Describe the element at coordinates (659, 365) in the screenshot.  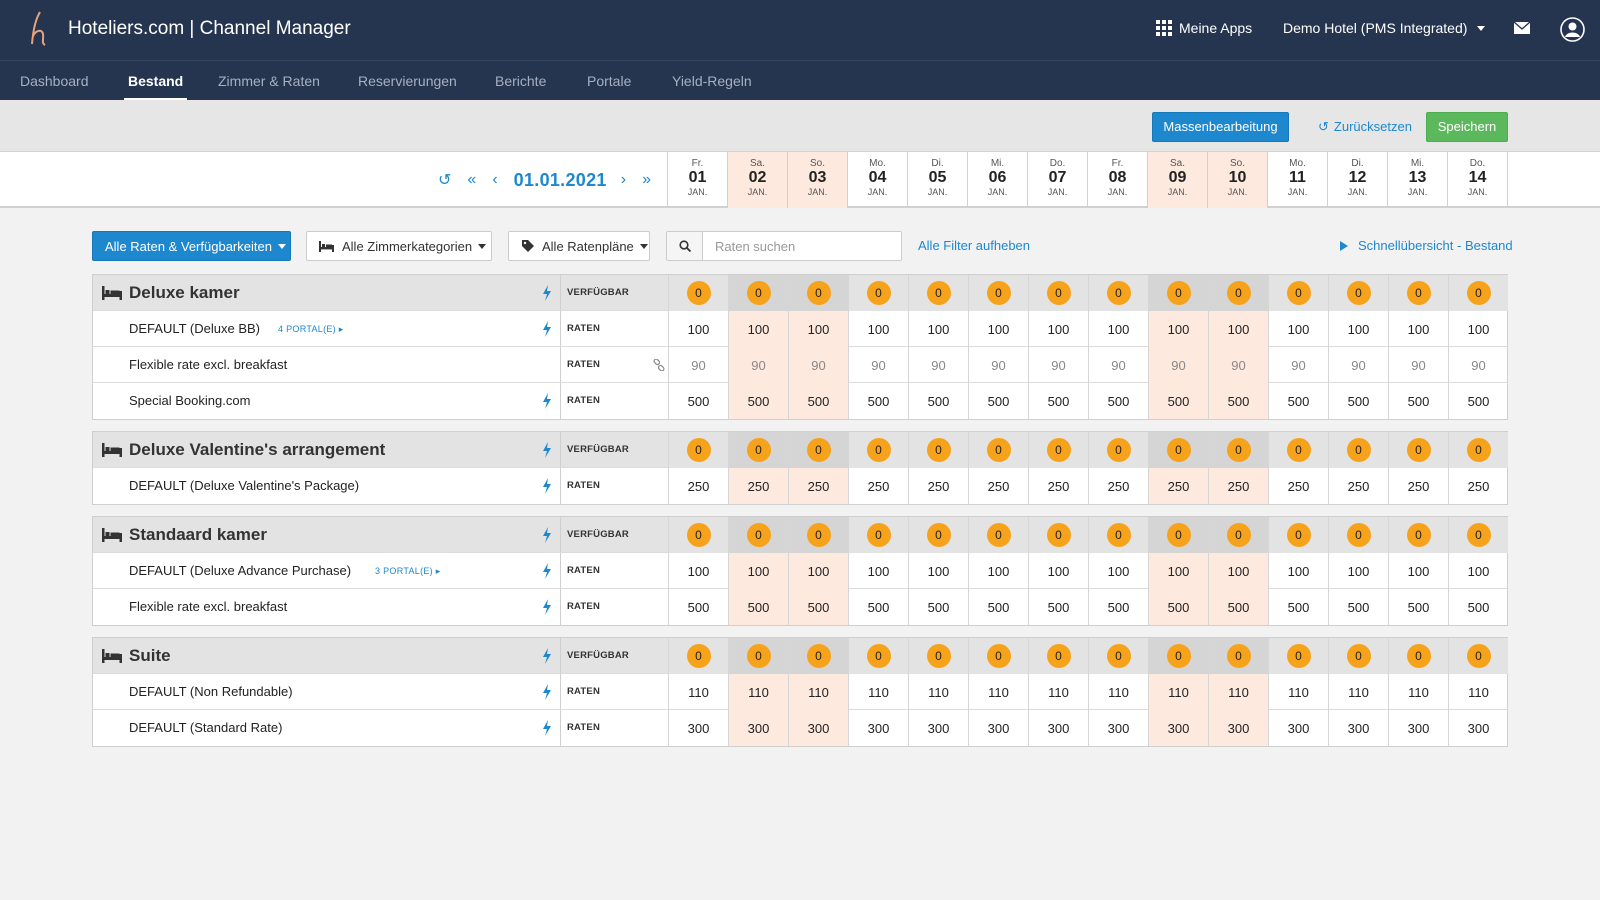
I see `link-icon` at that location.